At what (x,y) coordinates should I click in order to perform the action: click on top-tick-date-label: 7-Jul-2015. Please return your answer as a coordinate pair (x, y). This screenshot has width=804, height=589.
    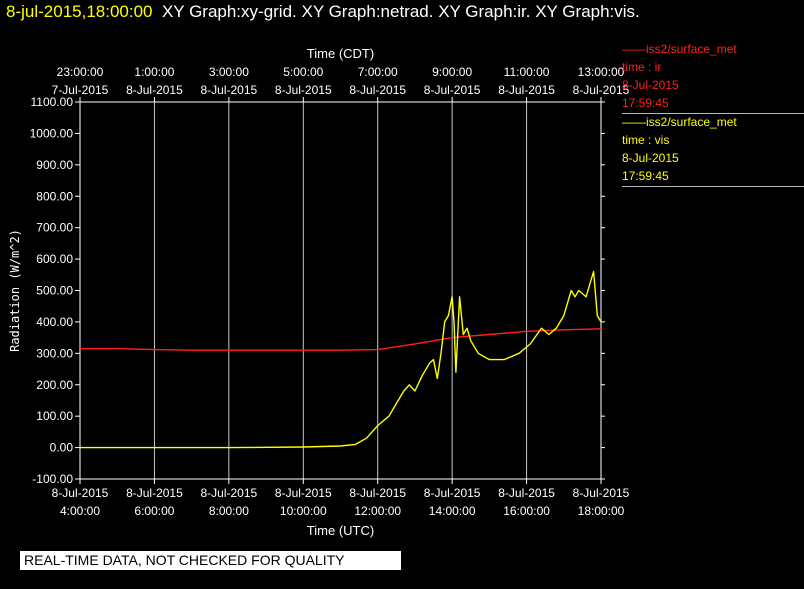
    Looking at the image, I should click on (80, 90).